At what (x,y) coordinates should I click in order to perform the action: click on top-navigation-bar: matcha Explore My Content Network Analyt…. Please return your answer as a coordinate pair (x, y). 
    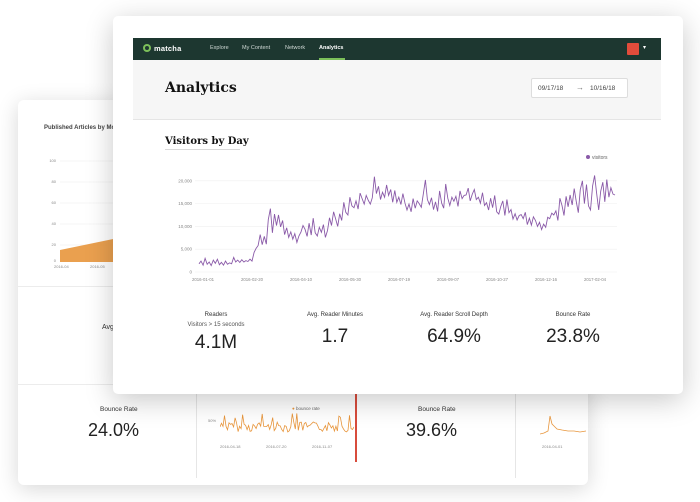
    Looking at the image, I should click on (397, 49).